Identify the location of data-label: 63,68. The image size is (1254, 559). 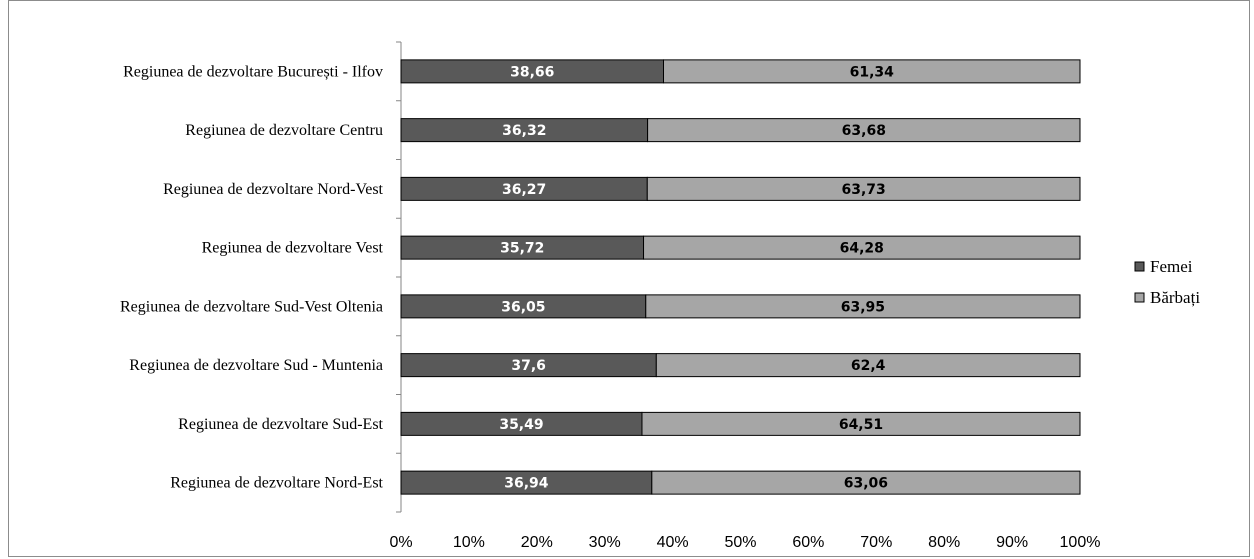
(864, 131).